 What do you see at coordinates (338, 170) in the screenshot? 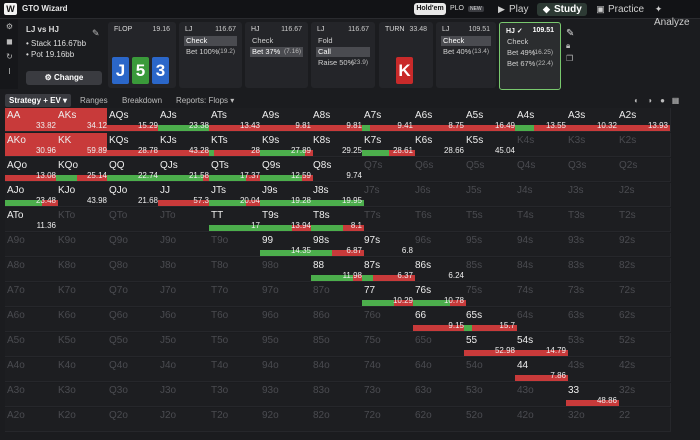
I see `hand-cell: Q8s 9.74` at bounding box center [338, 170].